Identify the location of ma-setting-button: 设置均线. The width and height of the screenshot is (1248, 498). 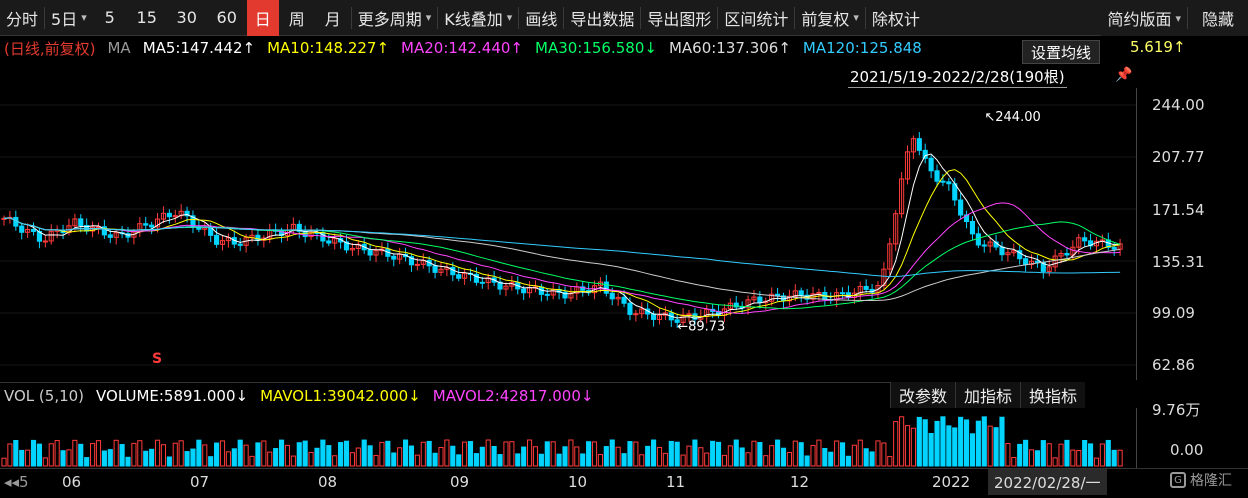
(1061, 52).